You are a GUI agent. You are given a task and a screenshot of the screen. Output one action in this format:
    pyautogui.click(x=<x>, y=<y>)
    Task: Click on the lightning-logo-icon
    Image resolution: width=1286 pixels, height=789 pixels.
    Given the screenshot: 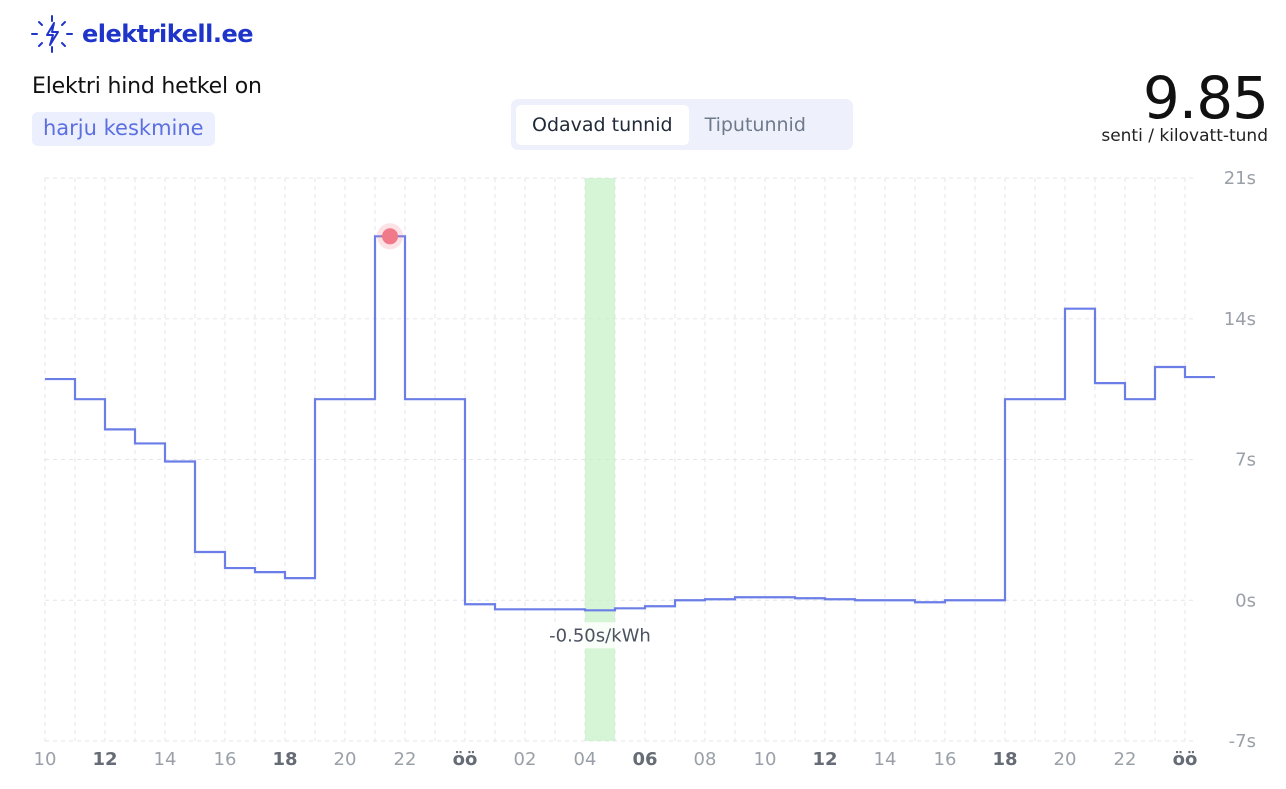 What is the action you would take?
    pyautogui.click(x=52, y=34)
    